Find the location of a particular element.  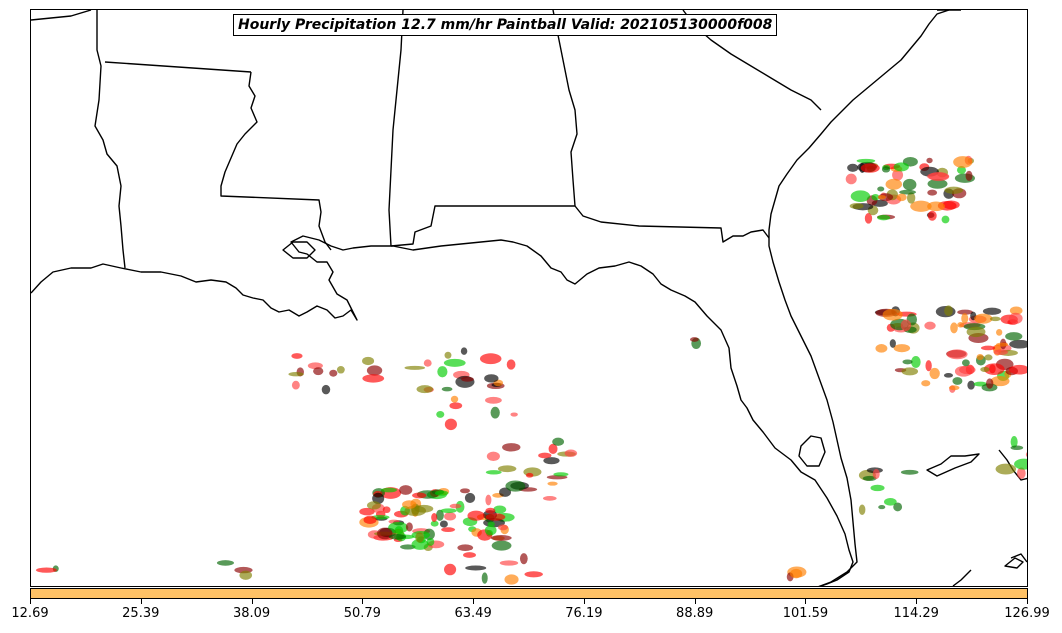

colorbar-tick-label: 25.39 is located at coordinates (141, 613).